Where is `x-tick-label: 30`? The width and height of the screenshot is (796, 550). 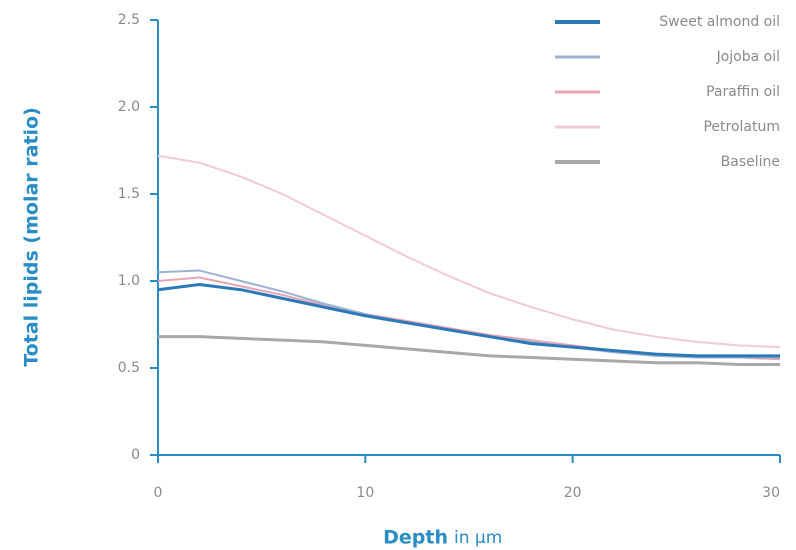 x-tick-label: 30 is located at coordinates (771, 493).